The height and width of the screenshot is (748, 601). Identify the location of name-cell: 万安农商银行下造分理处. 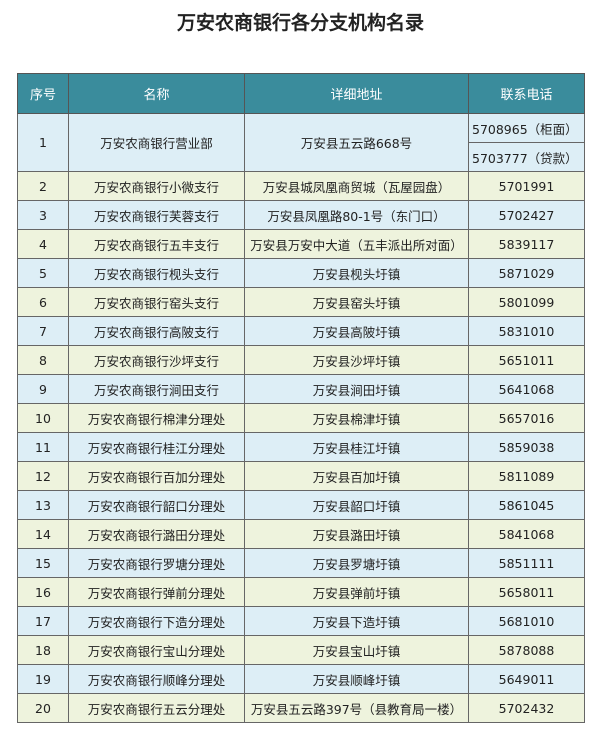
(156, 621).